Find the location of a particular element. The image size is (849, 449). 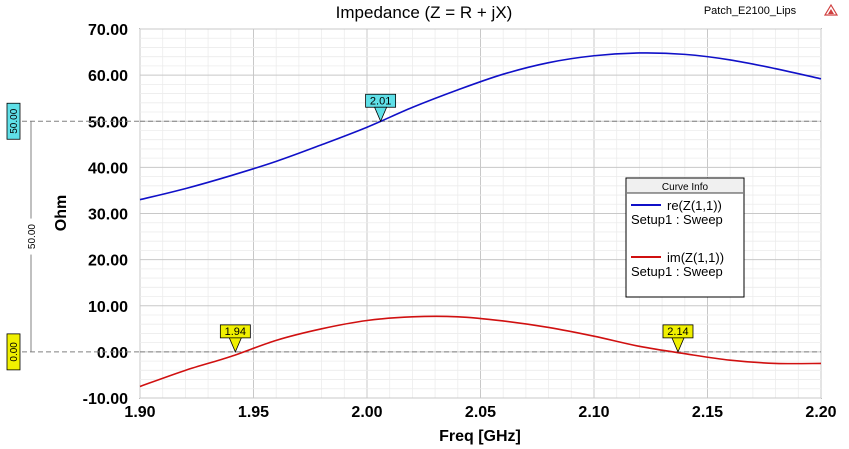

hfss-logo is located at coordinates (831, 9).